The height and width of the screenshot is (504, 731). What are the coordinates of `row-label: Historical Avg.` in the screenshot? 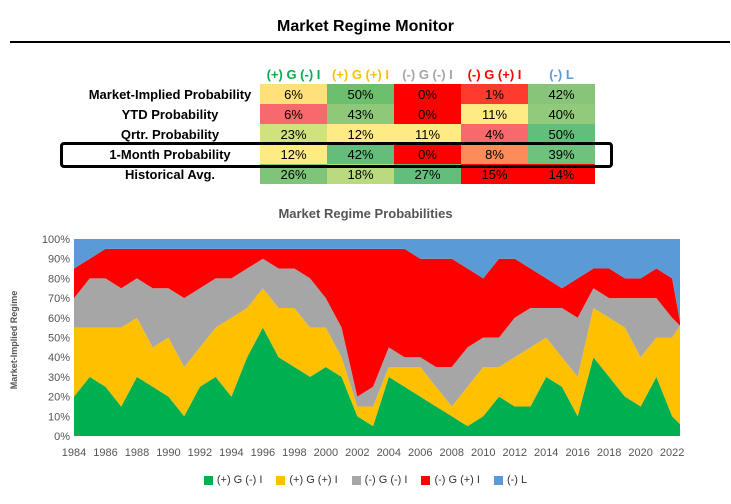 It's located at (170, 174).